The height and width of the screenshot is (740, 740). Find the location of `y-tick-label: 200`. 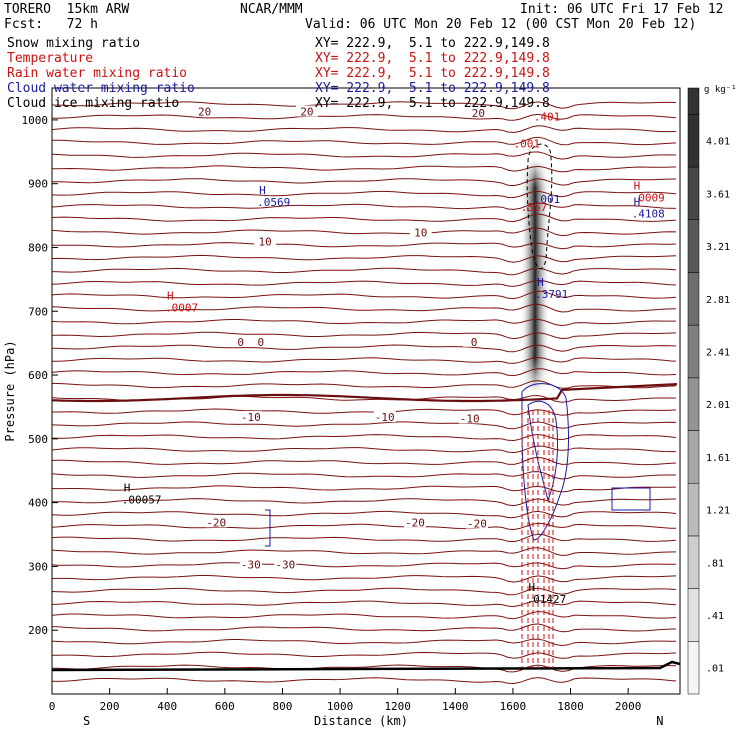

y-tick-label: 200 is located at coordinates (38, 630).